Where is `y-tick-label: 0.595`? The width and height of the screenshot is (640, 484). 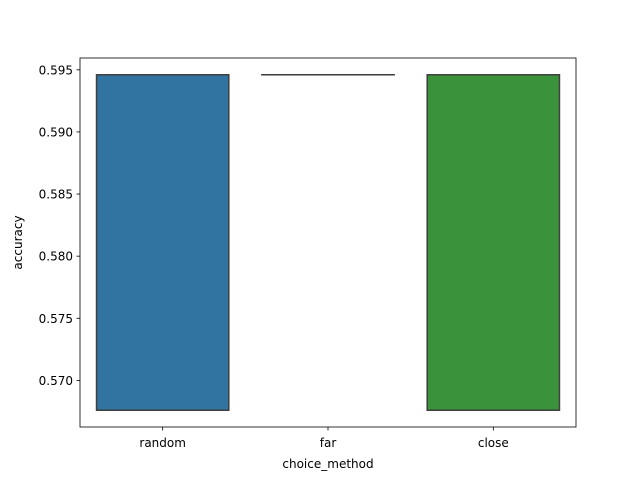 y-tick-label: 0.595 is located at coordinates (56, 70).